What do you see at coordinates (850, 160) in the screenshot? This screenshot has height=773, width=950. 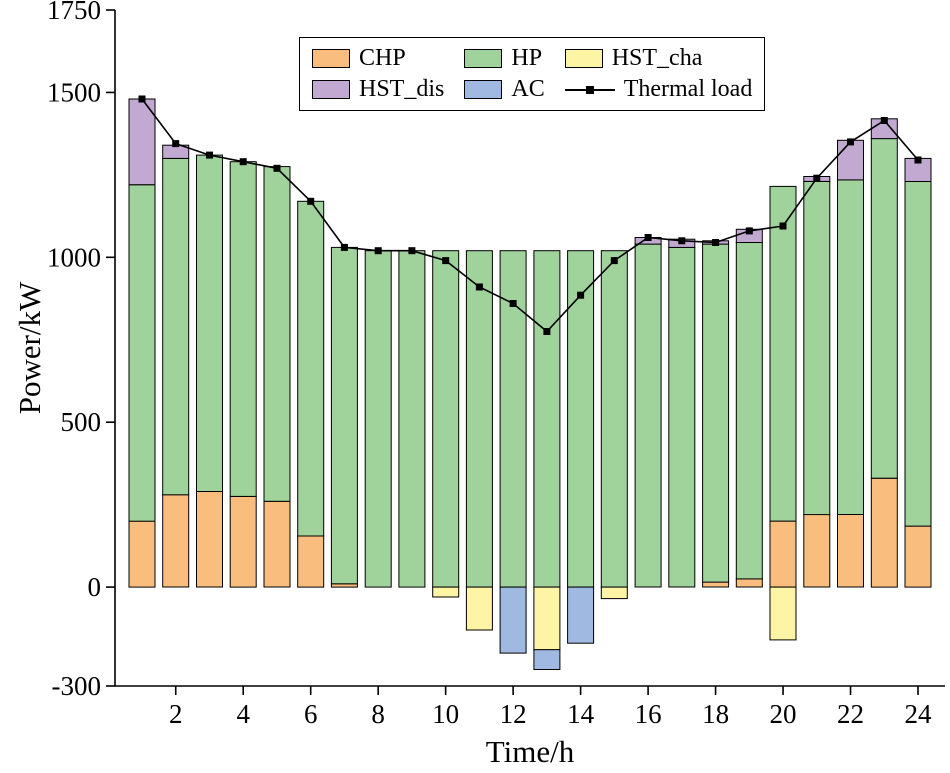 I see `bar-hst_dis-h22` at bounding box center [850, 160].